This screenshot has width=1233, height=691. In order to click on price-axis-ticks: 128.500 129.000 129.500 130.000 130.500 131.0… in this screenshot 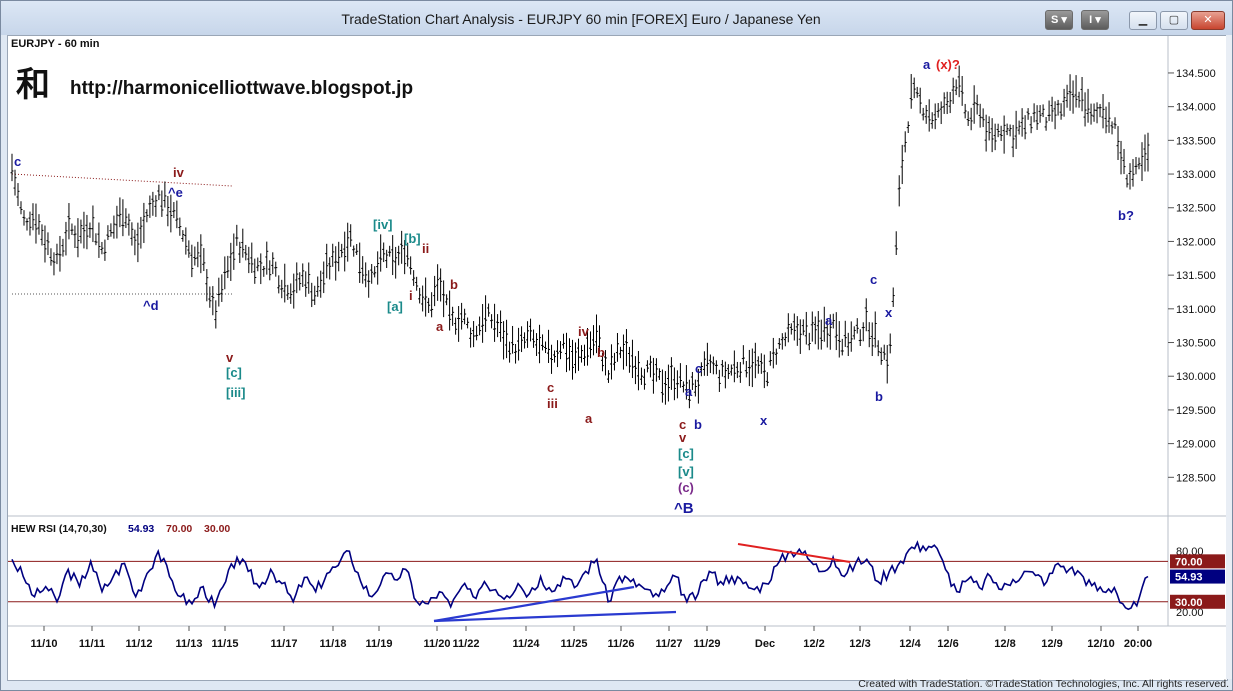, I will do `click(1192, 276)`.